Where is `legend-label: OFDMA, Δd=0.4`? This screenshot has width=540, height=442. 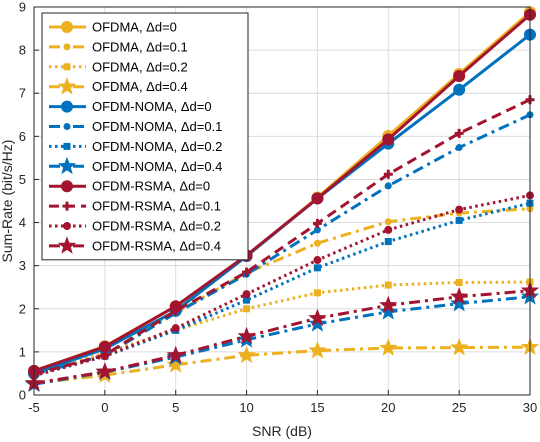
legend-label: OFDMA, Δd=0.4 is located at coordinates (140, 86).